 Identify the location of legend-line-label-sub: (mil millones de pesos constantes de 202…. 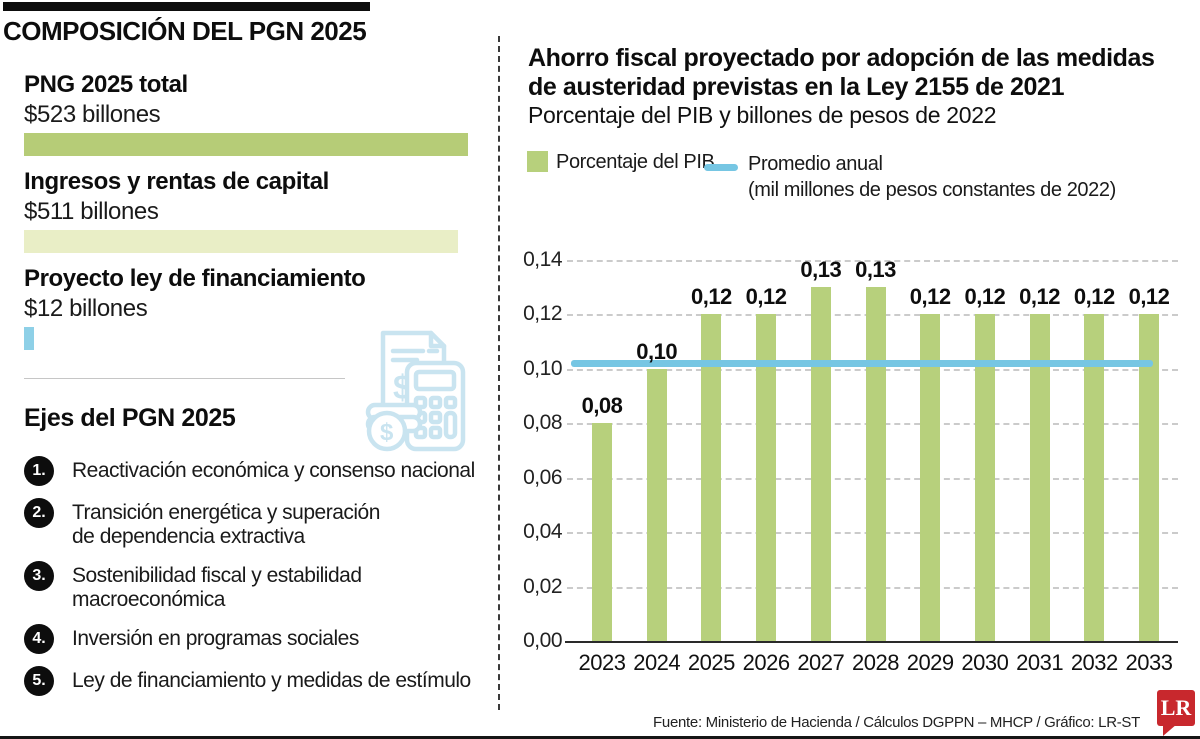
(932, 190).